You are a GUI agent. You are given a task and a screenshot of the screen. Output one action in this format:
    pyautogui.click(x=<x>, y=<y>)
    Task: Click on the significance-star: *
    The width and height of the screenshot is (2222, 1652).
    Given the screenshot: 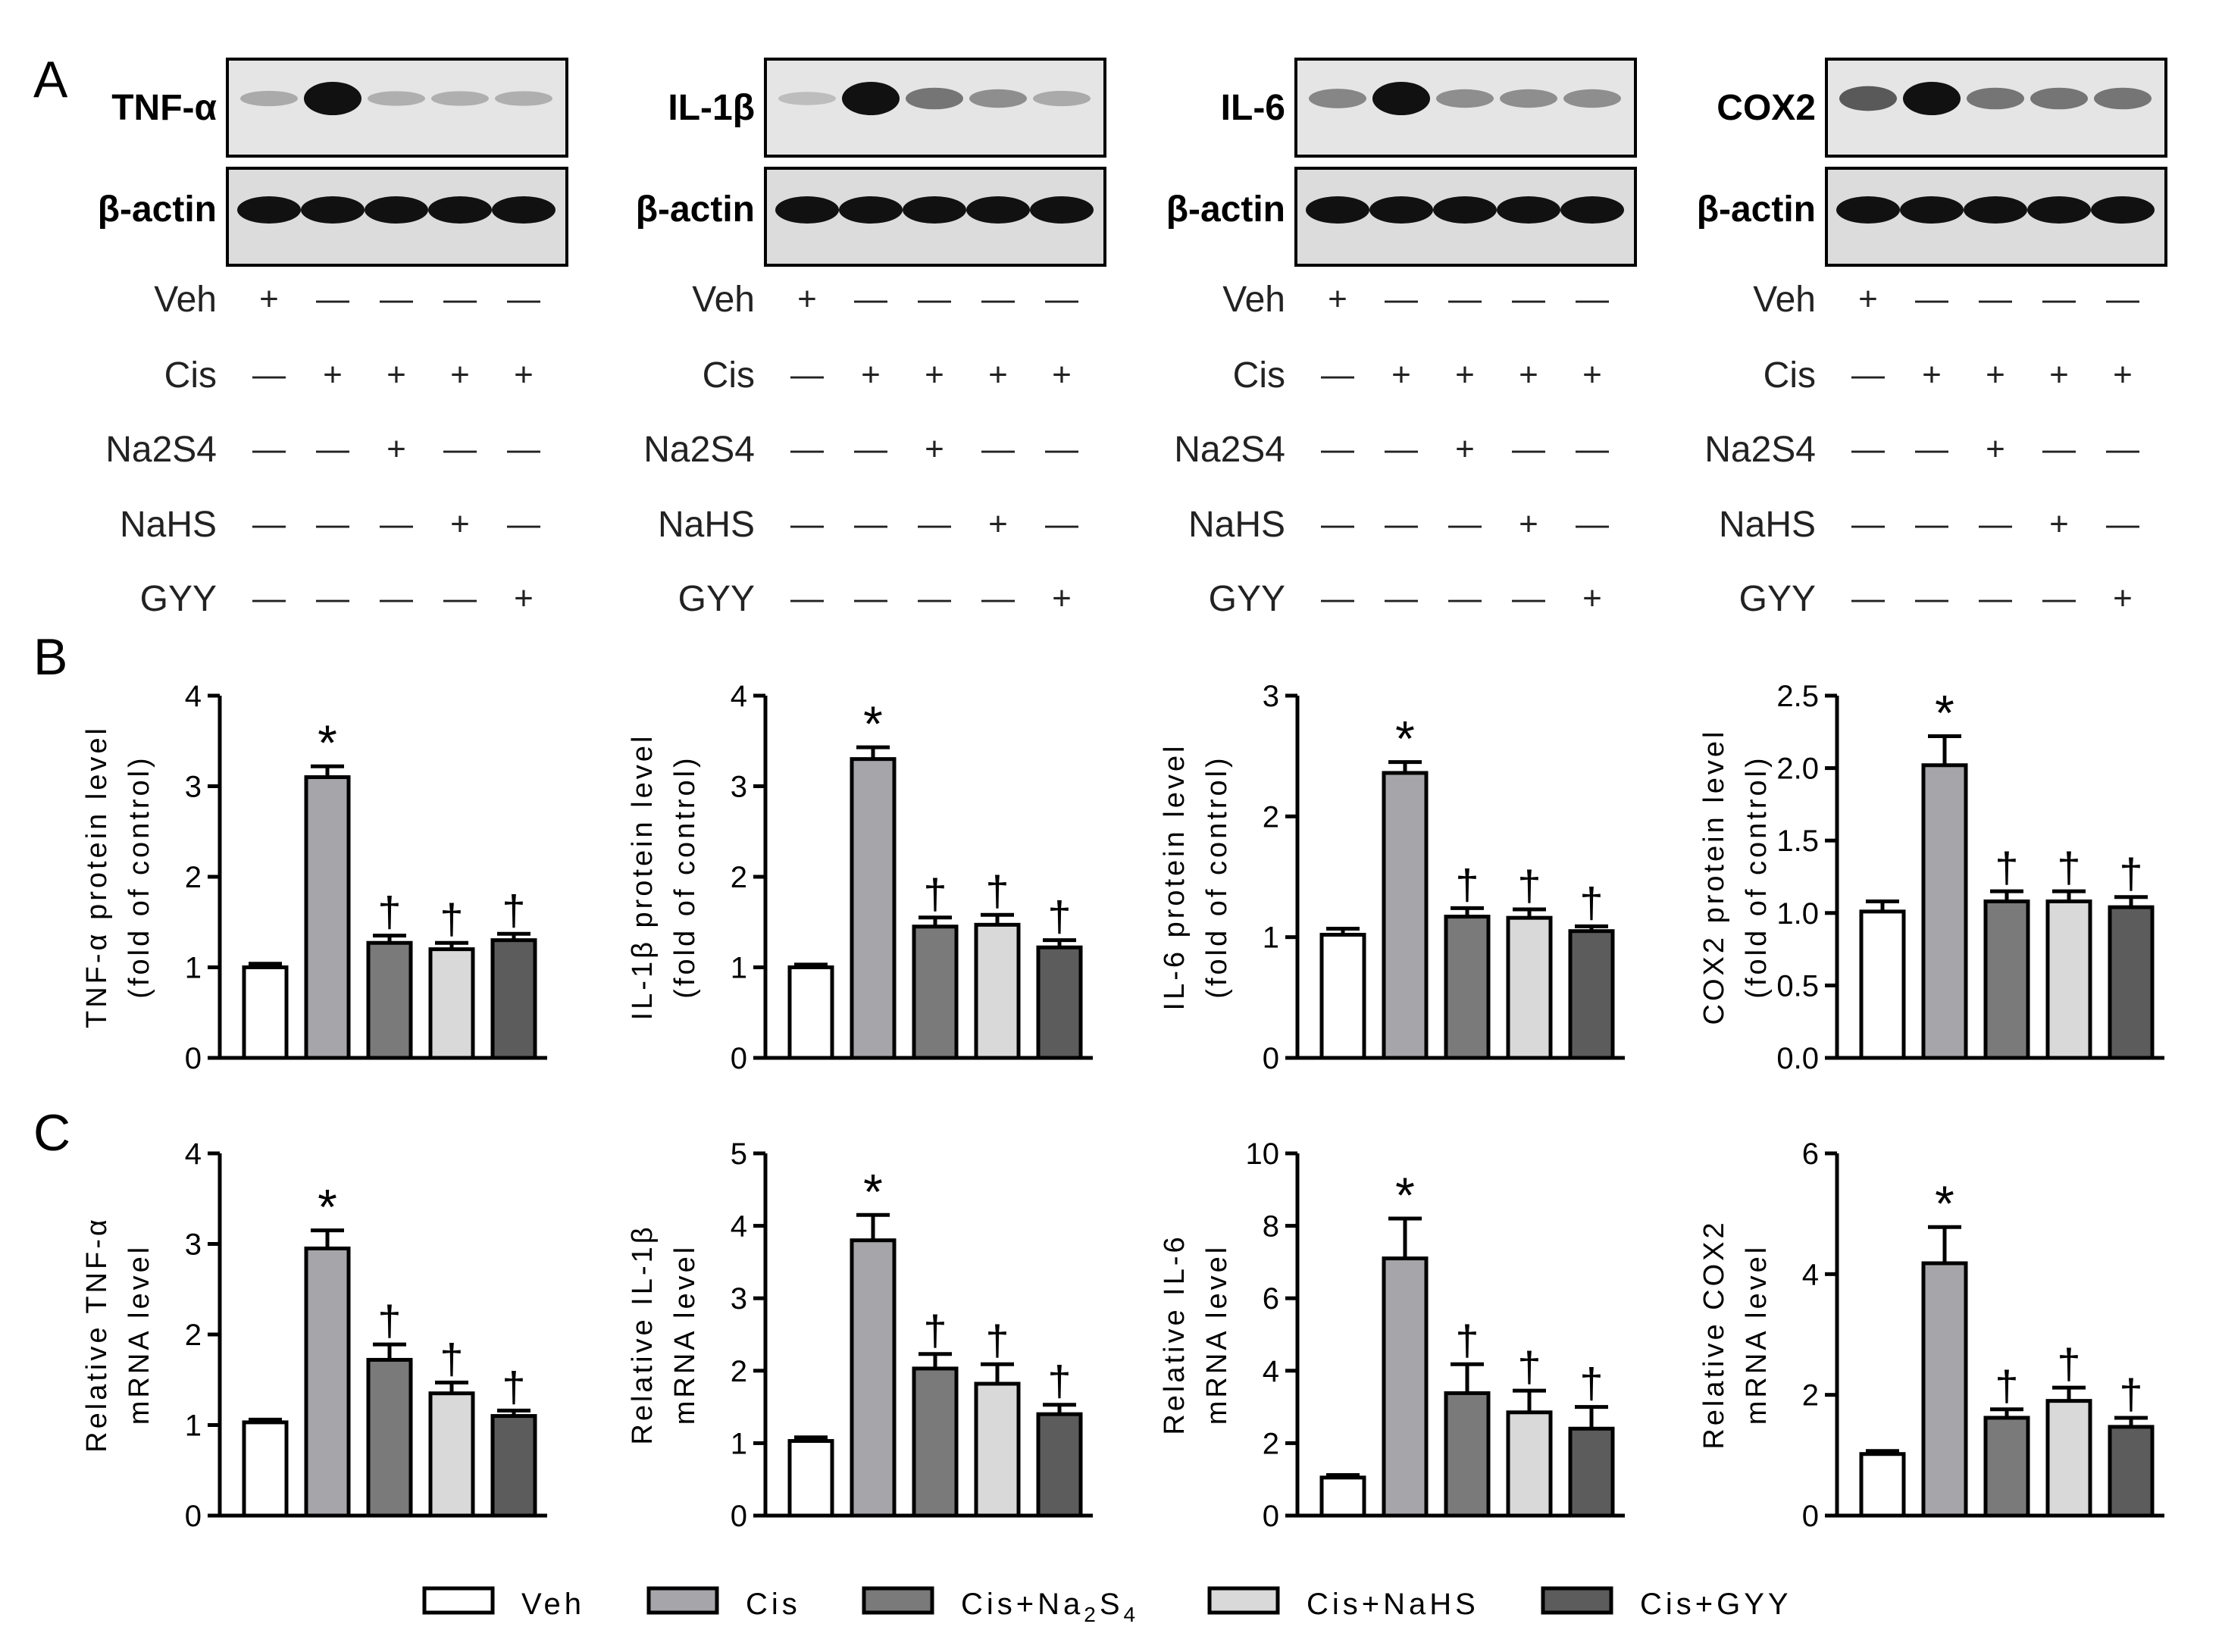 What is the action you would take?
    pyautogui.click(x=1944, y=1203)
    